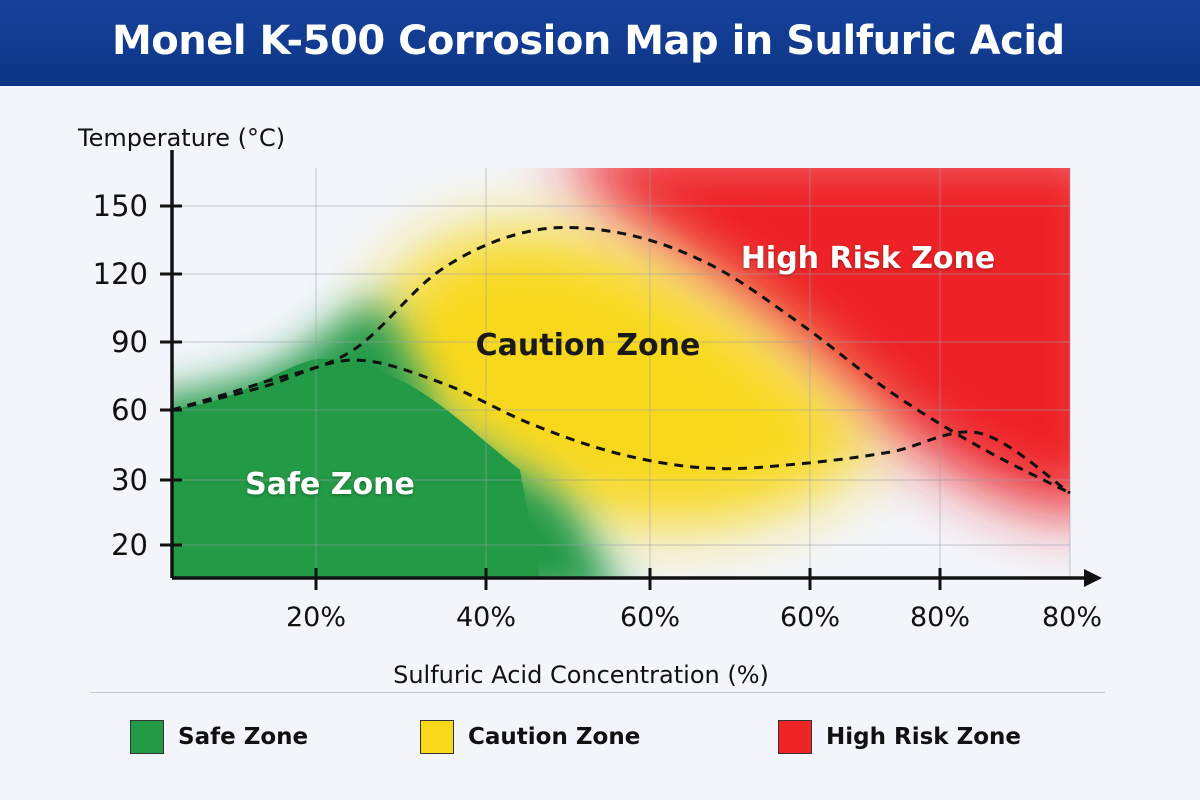  Describe the element at coordinates (924, 737) in the screenshot. I see `legend-label-high-risk: High Risk Zone` at that location.